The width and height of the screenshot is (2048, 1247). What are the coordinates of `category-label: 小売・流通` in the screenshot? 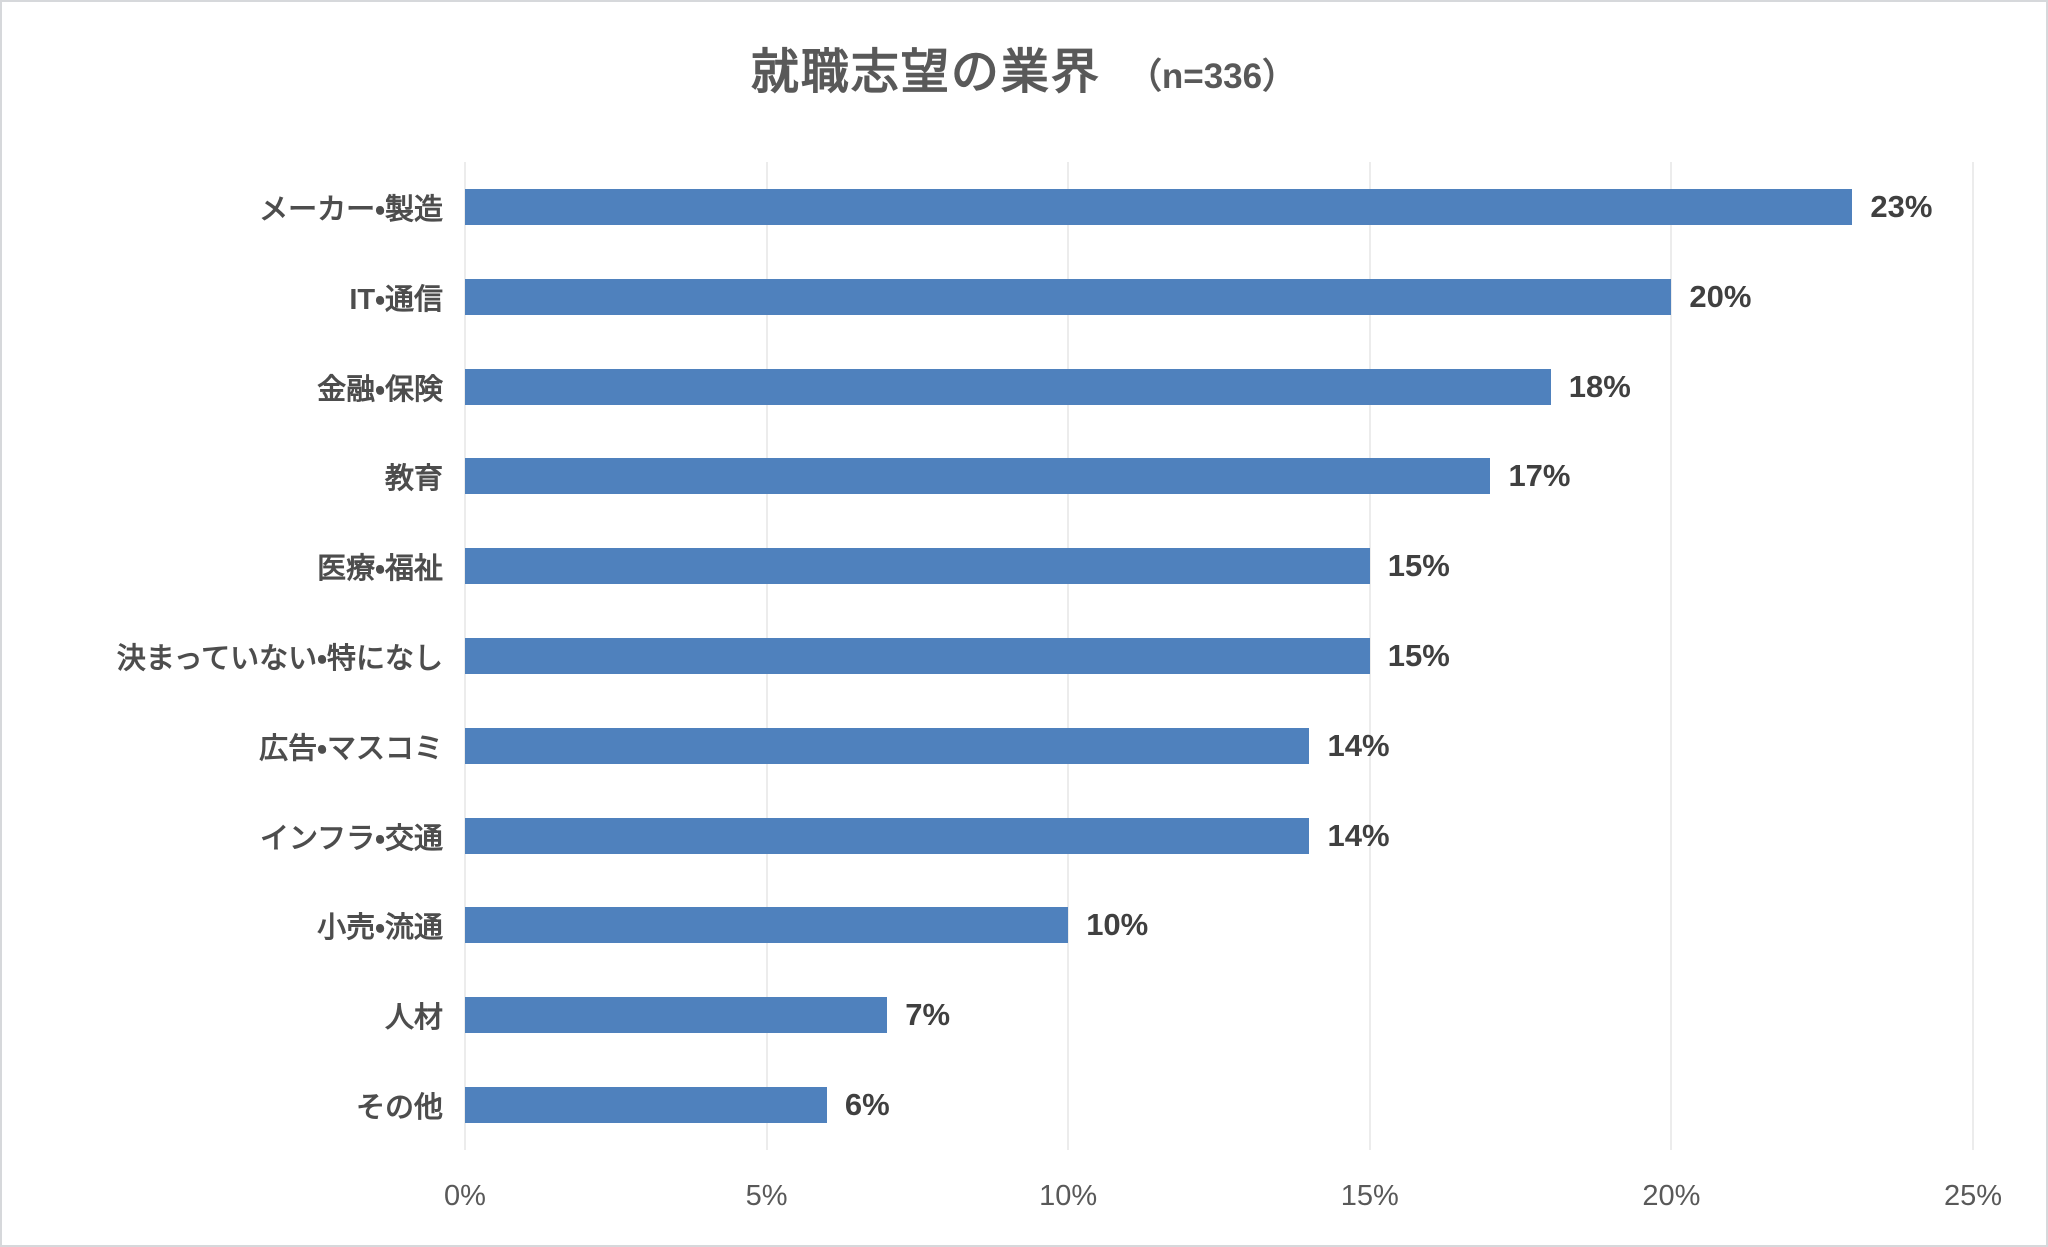 It's located at (380, 928).